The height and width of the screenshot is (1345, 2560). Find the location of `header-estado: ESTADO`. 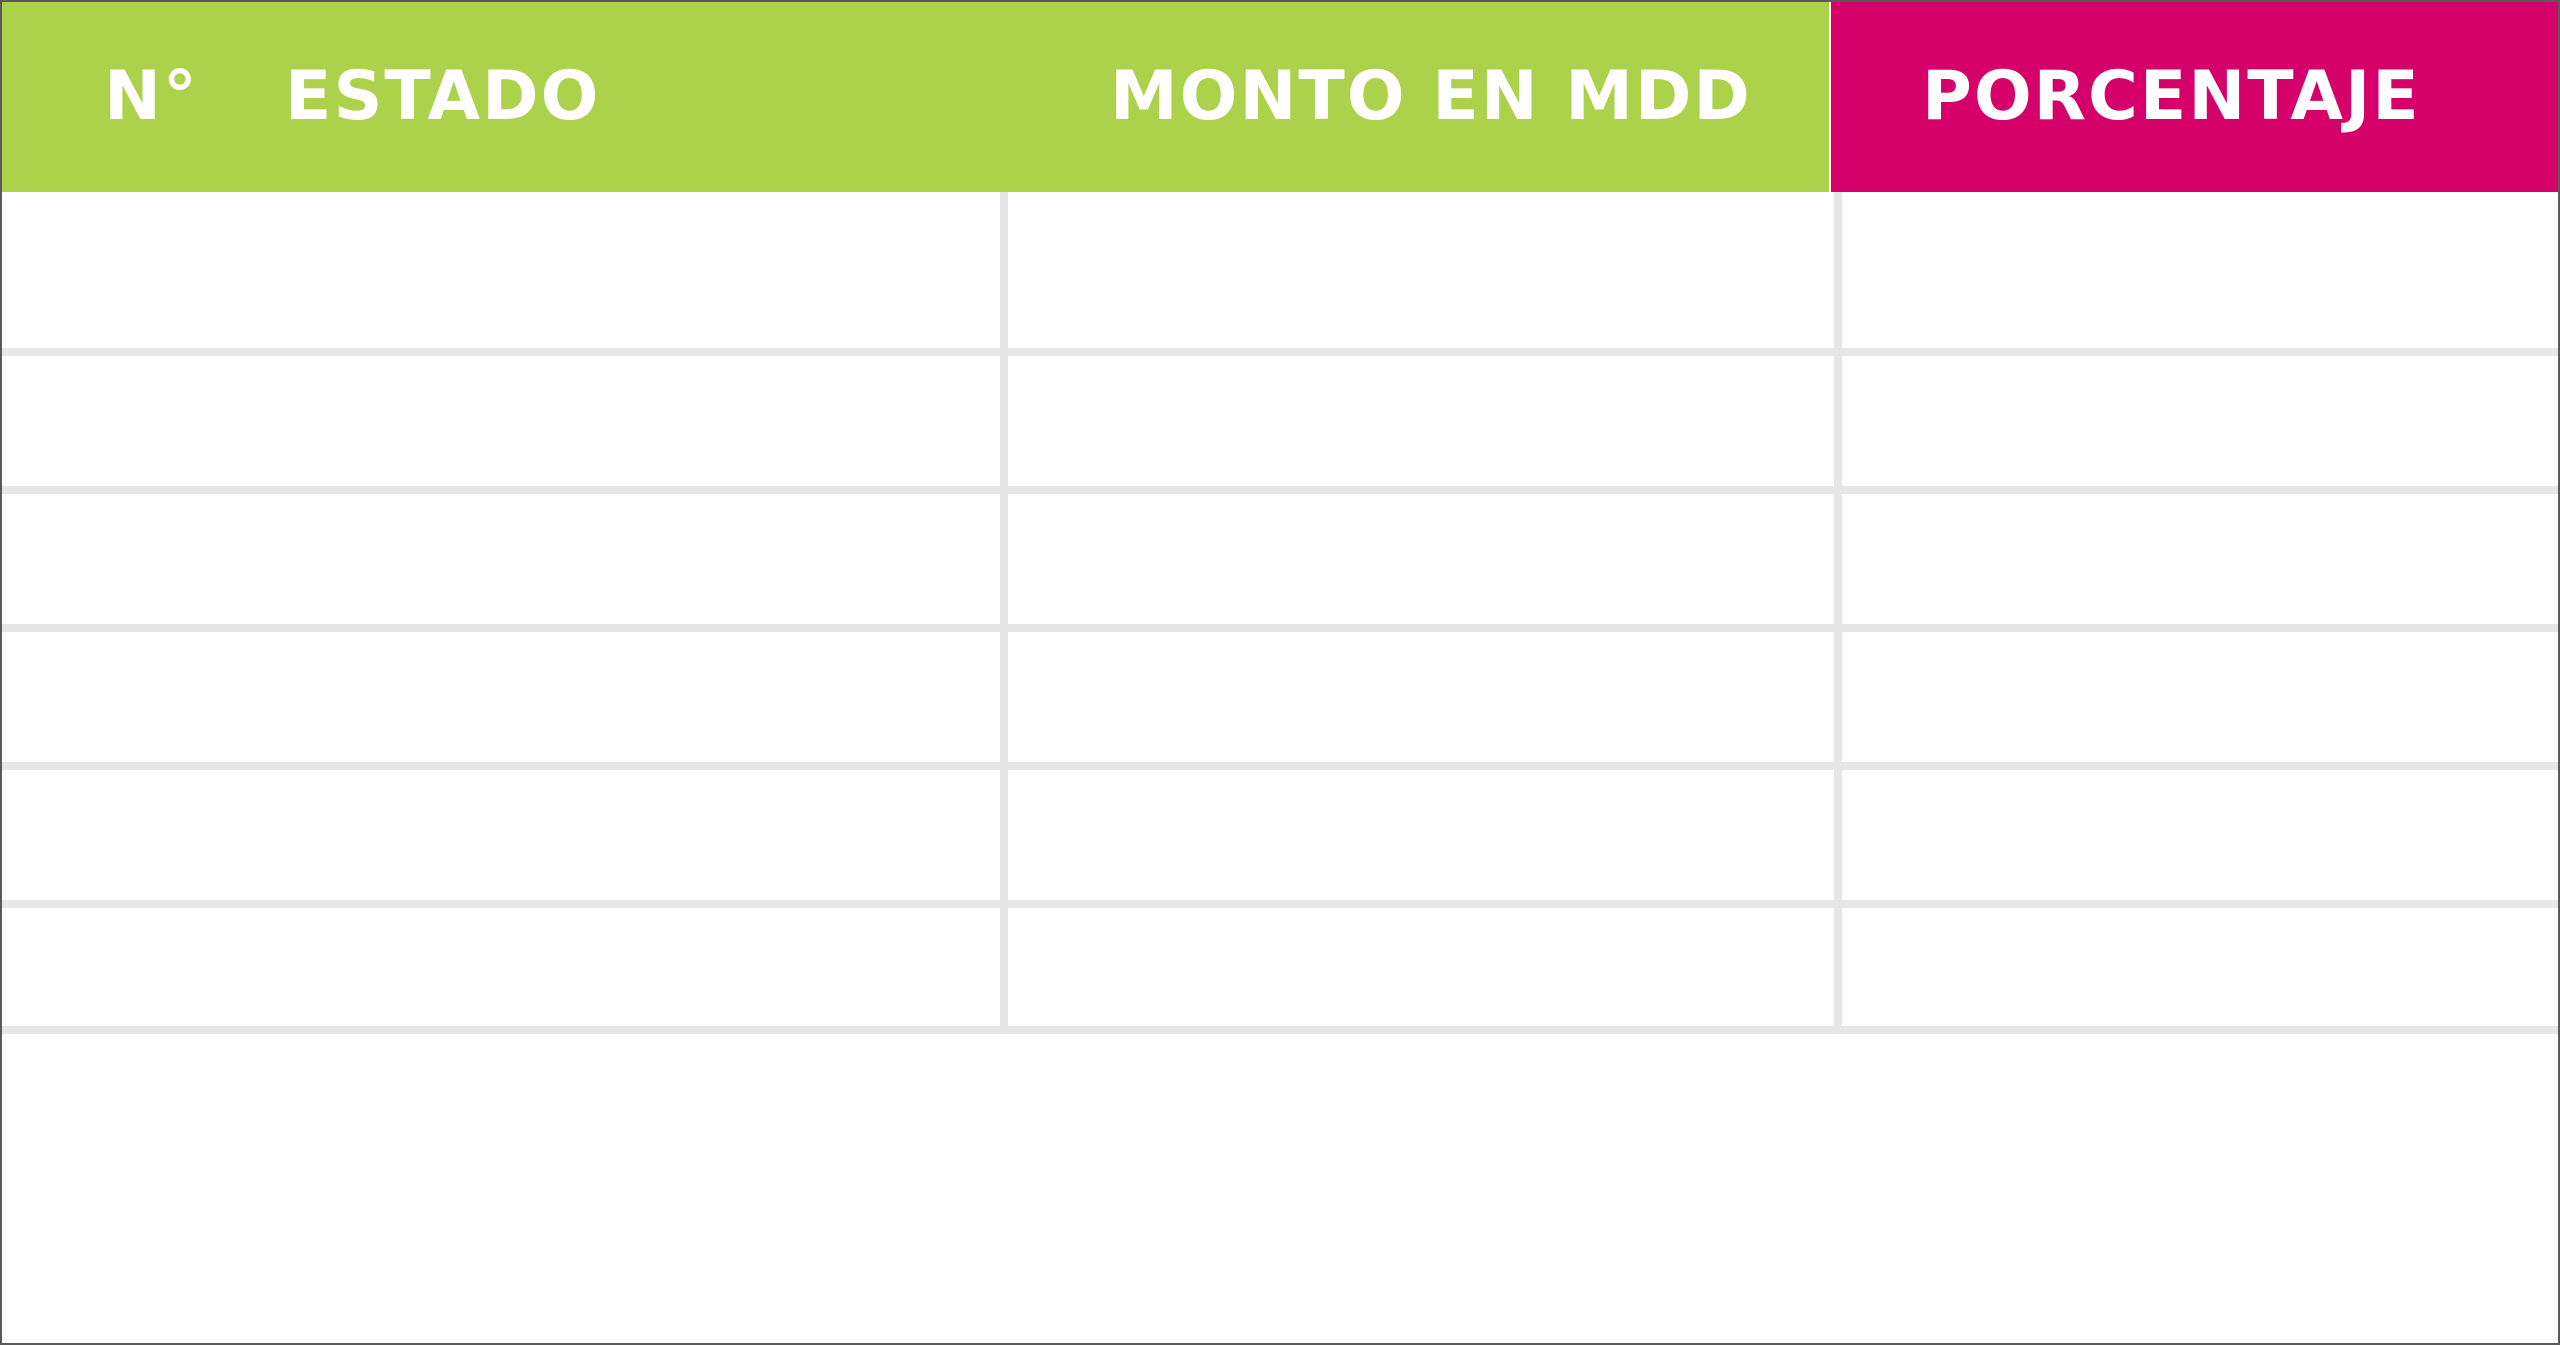

header-estado: ESTADO is located at coordinates (443, 96).